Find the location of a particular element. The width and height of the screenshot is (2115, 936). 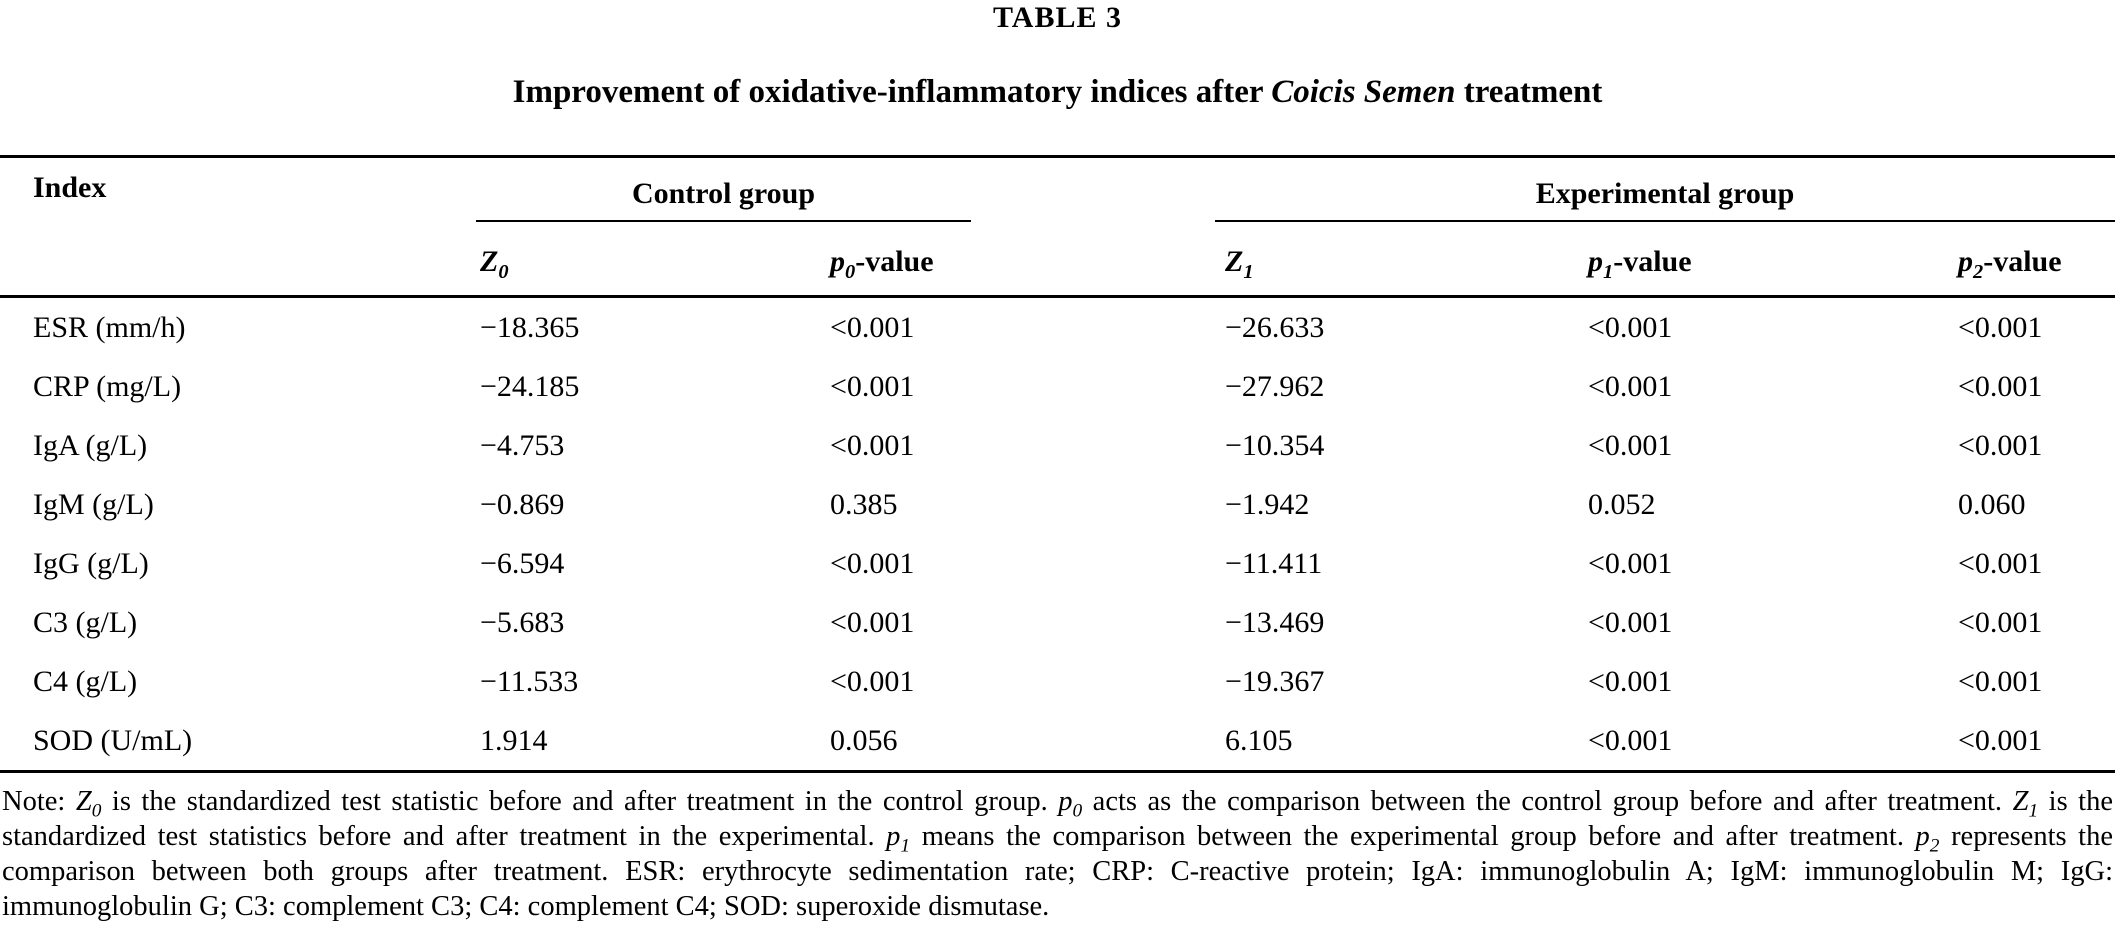

row-index-label: ESR (mm/h) is located at coordinates (109, 327).